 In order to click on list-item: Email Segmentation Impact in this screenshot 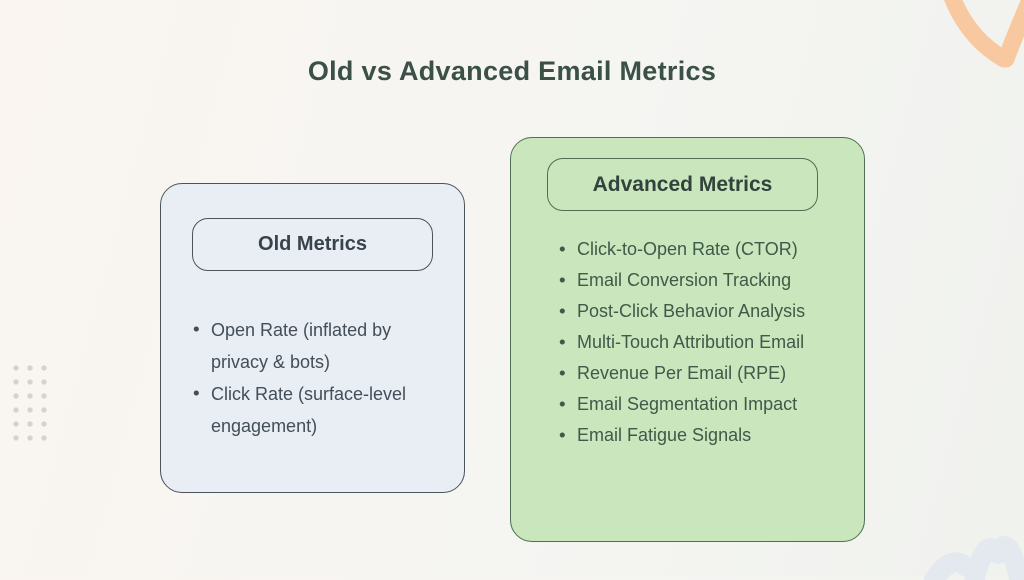, I will do `click(698, 404)`.